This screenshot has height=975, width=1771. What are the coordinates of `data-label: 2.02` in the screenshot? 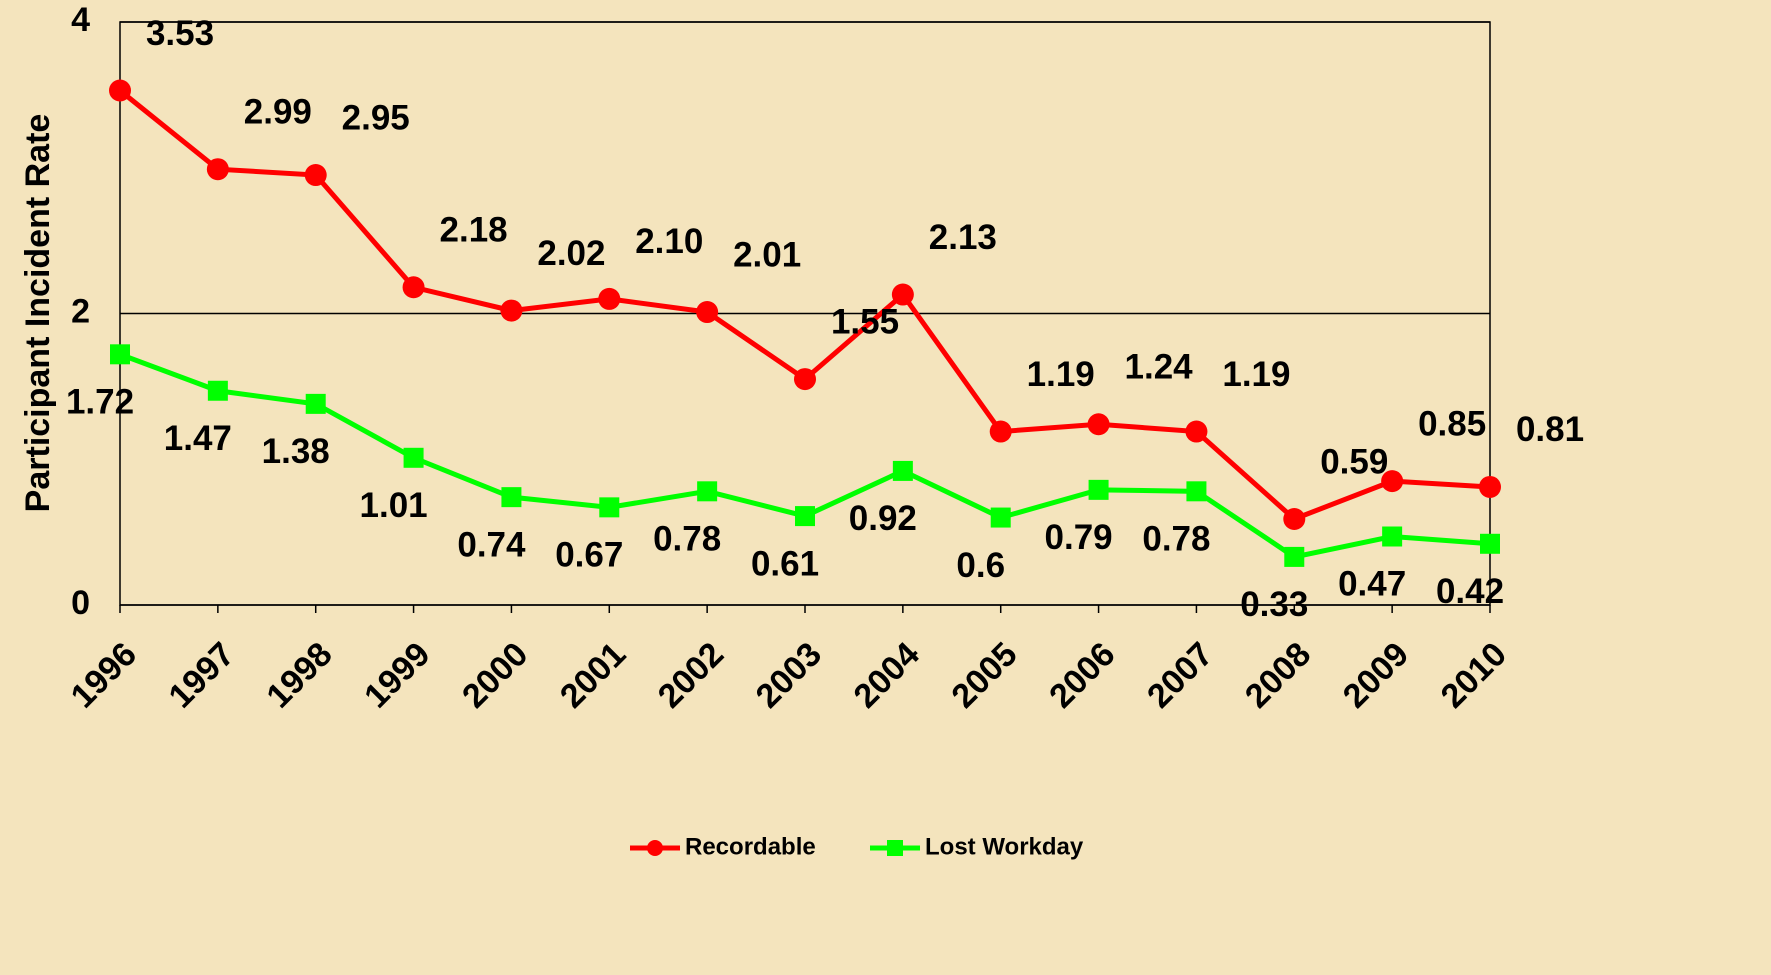 It's located at (571, 253).